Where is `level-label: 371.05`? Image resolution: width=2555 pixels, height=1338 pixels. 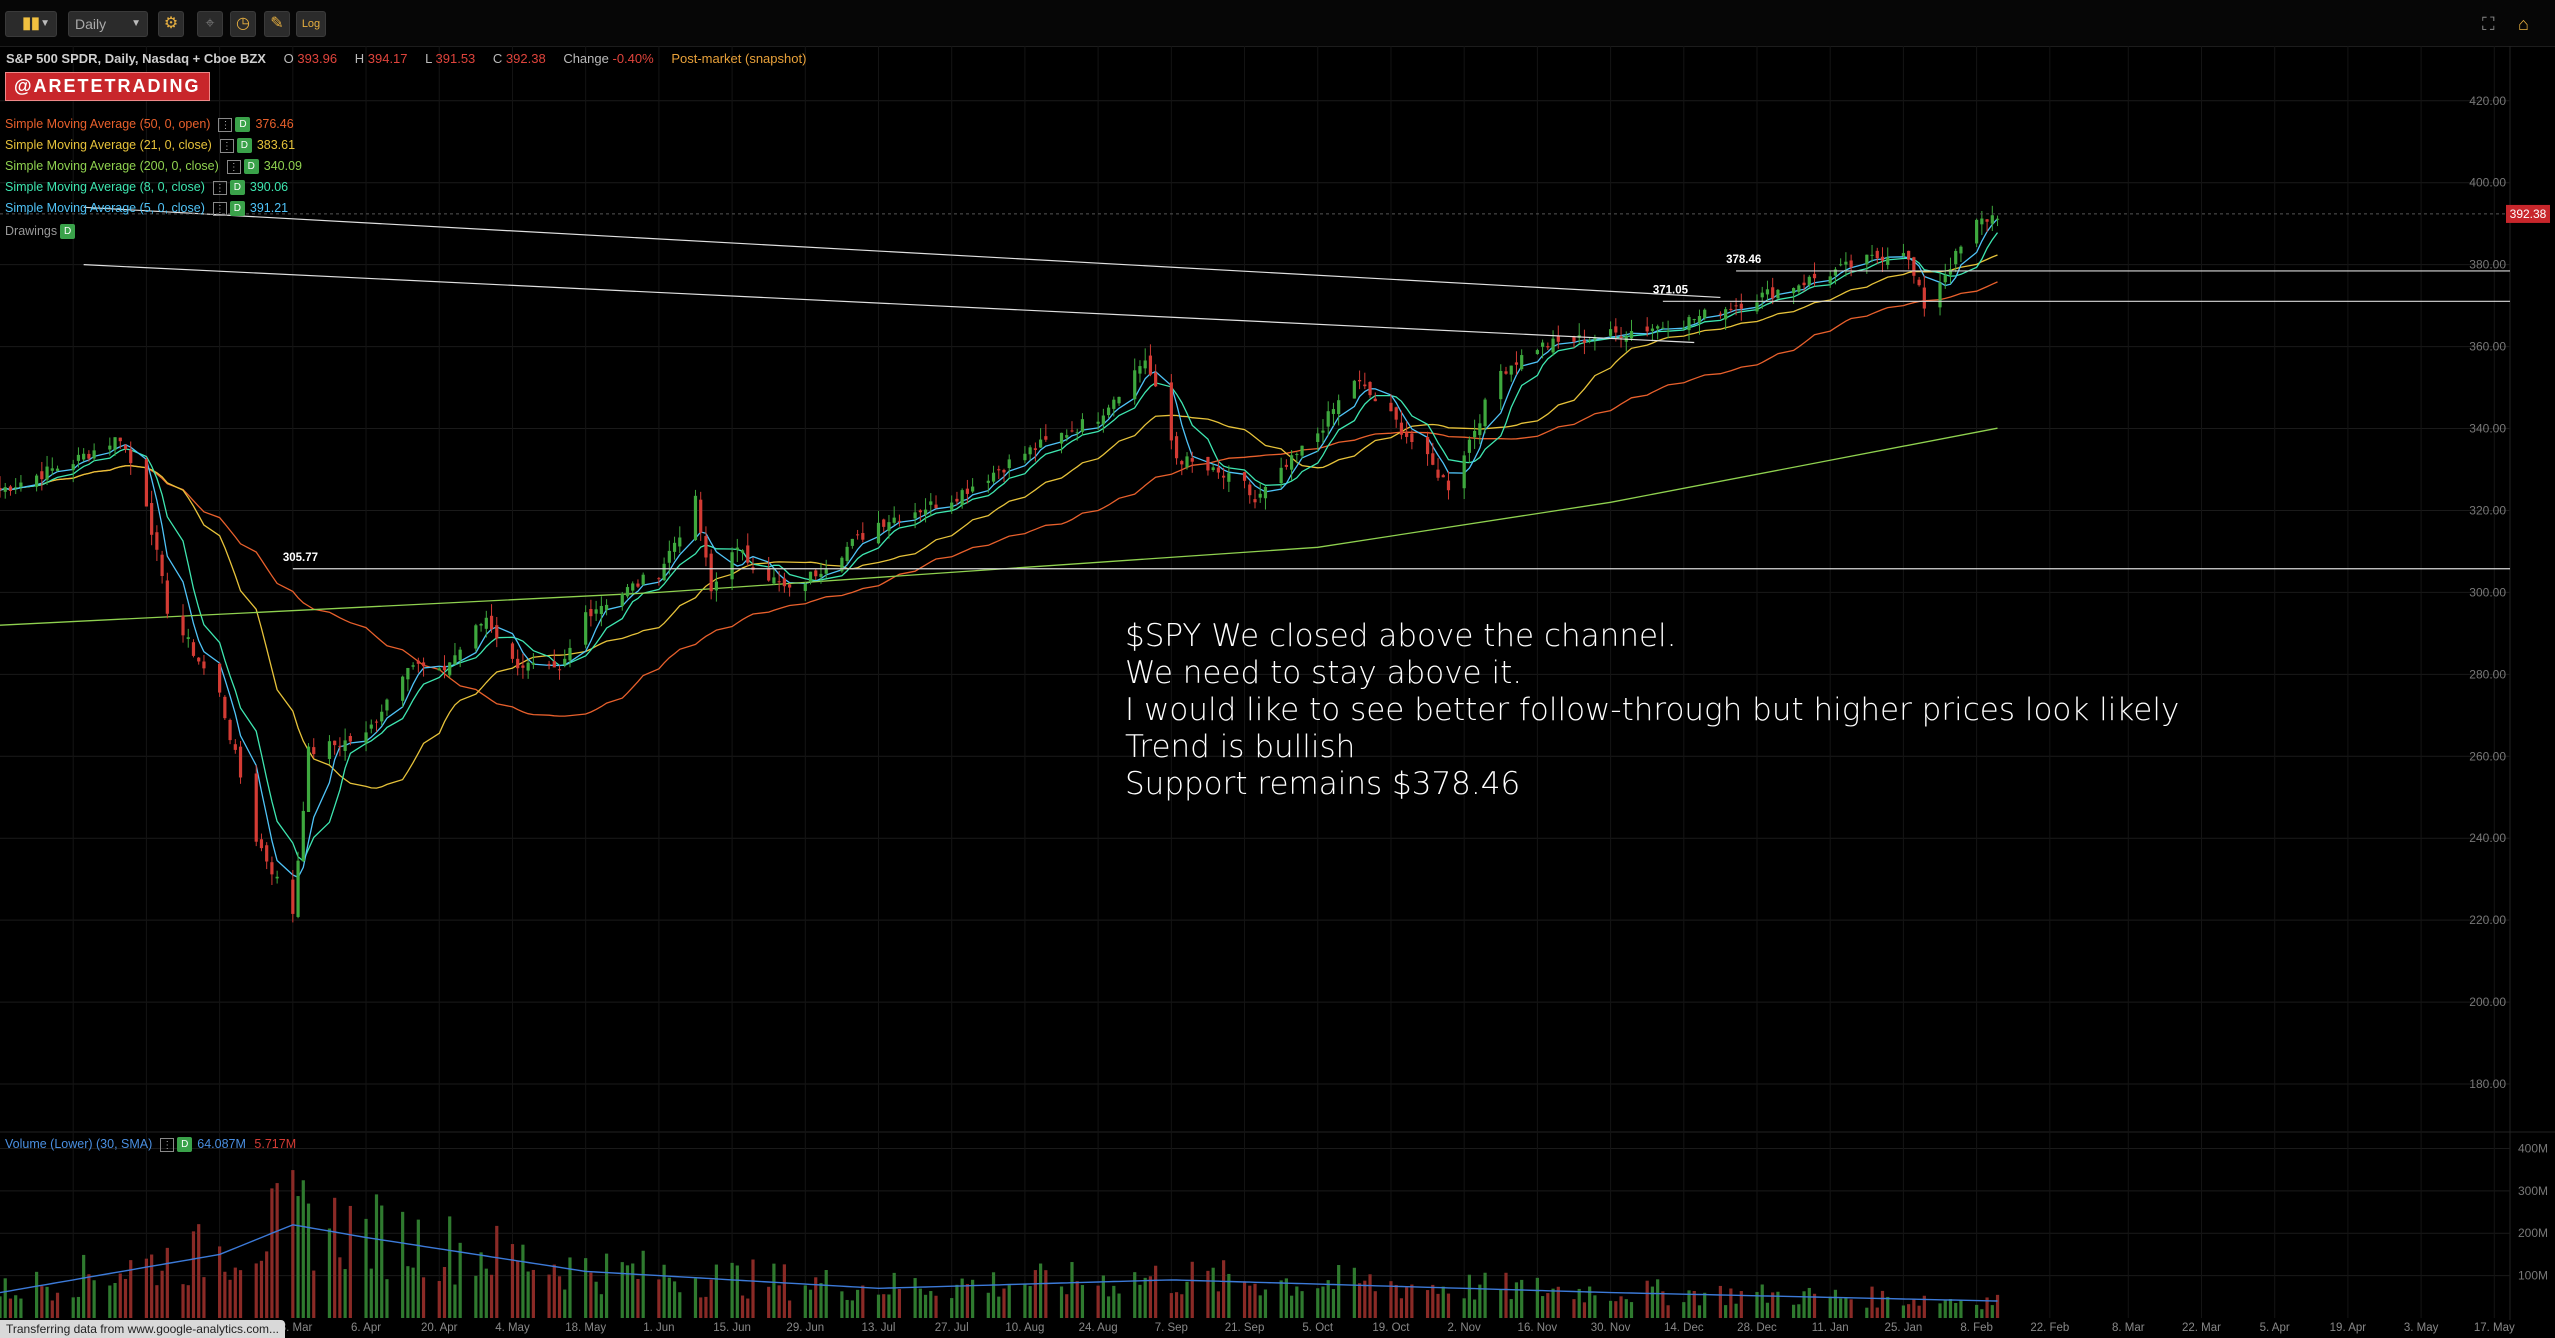 level-label: 371.05 is located at coordinates (1671, 290).